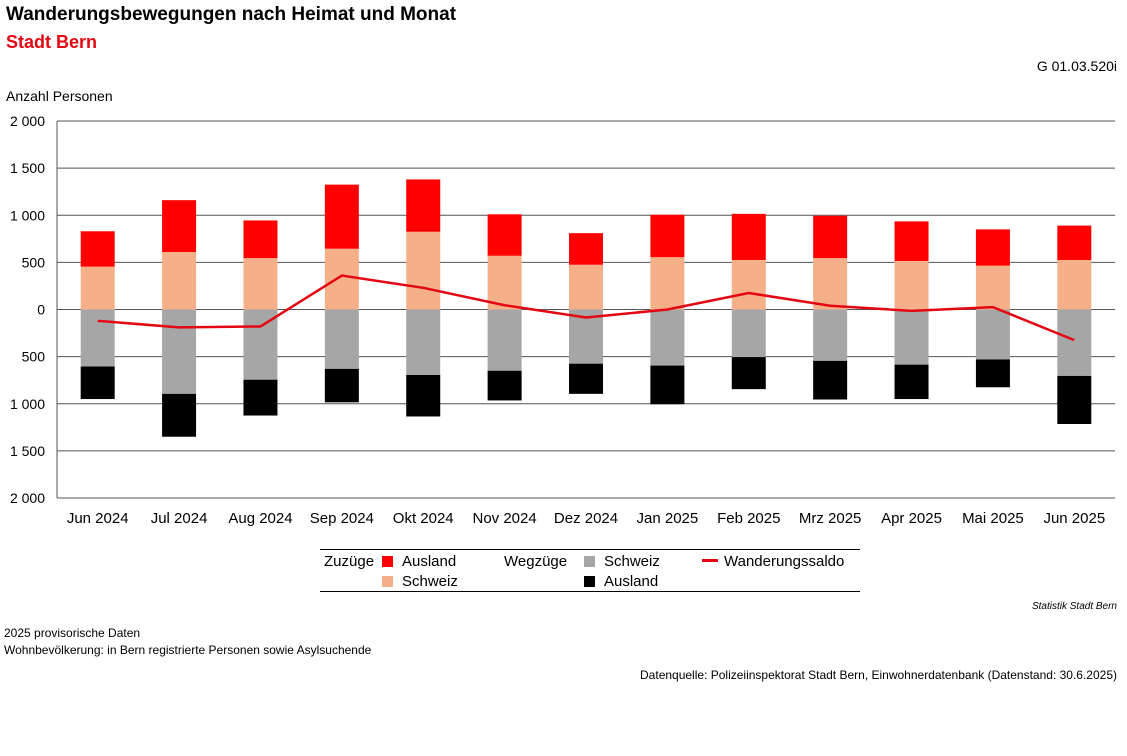  Describe the element at coordinates (589, 561) in the screenshot. I see `swatch-wegzuege-schweiz` at that location.